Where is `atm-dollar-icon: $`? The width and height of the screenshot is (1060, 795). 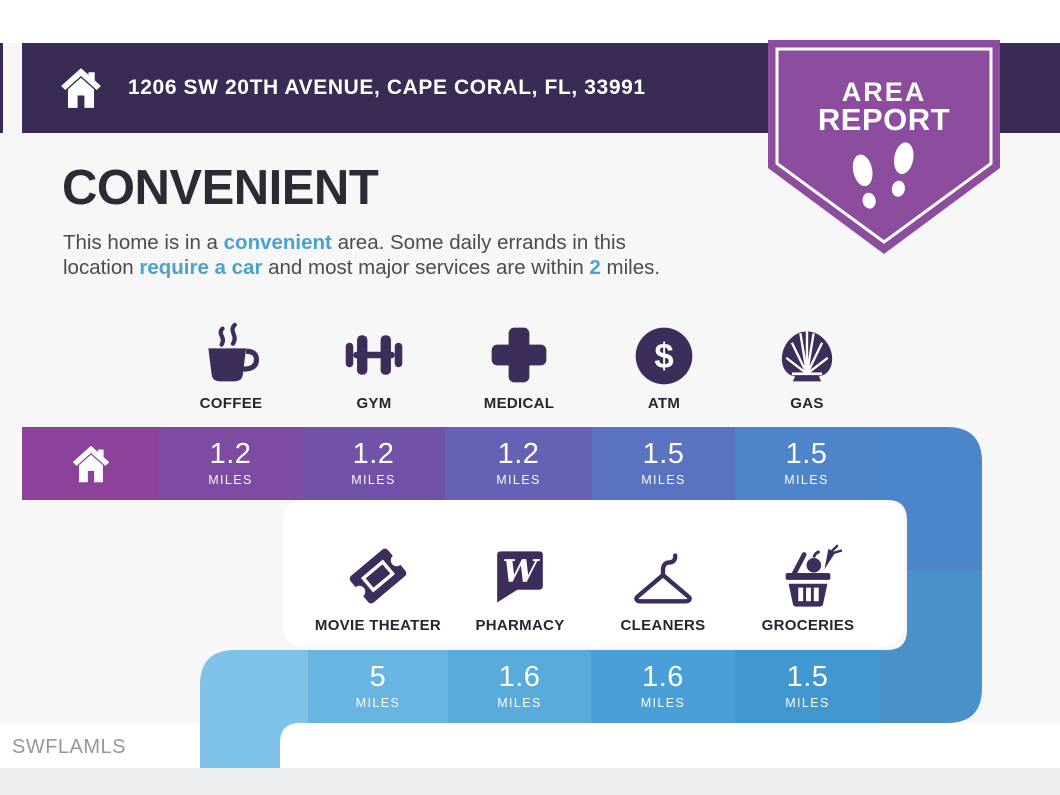
atm-dollar-icon: $ is located at coordinates (664, 356).